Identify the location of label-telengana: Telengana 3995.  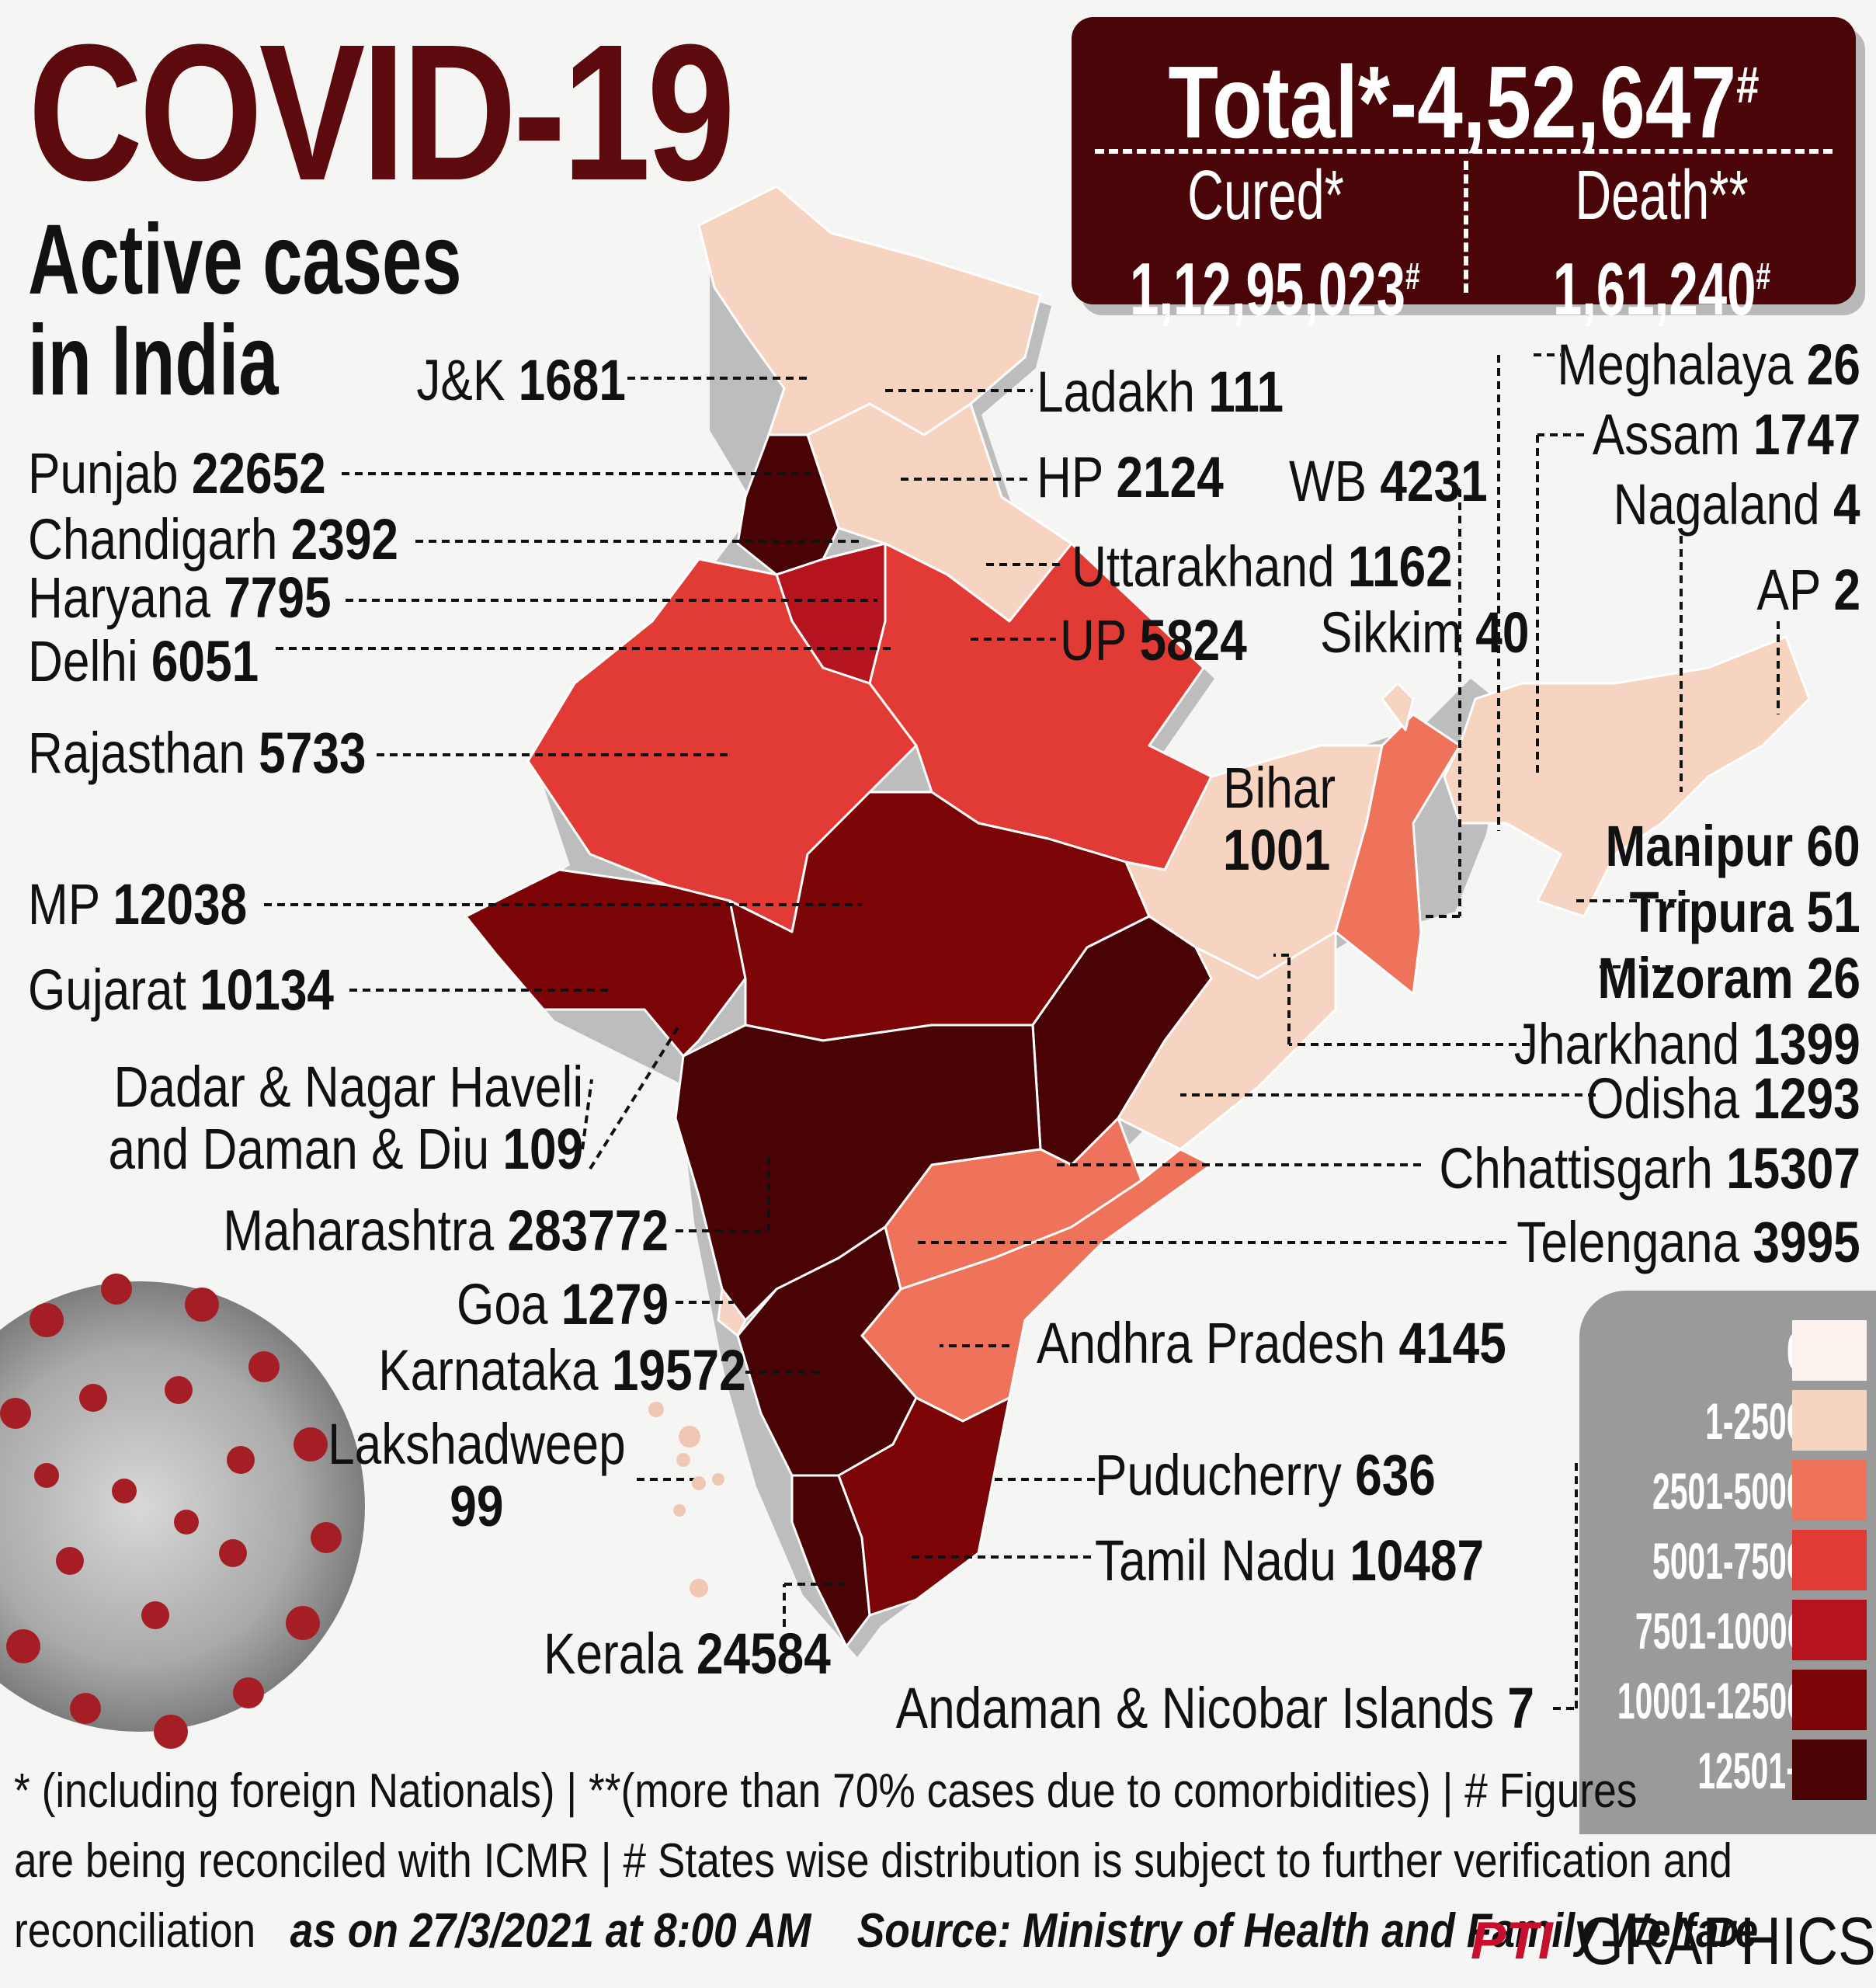
(1688, 1242).